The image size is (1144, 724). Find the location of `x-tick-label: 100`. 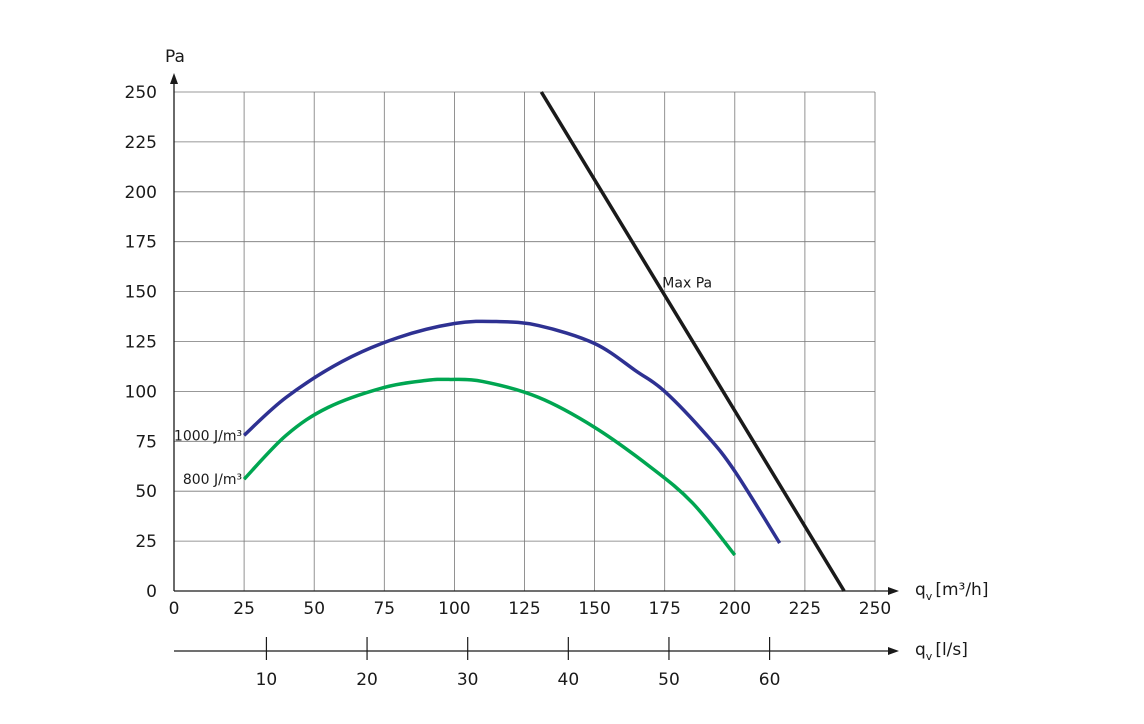

x-tick-label: 100 is located at coordinates (454, 609).